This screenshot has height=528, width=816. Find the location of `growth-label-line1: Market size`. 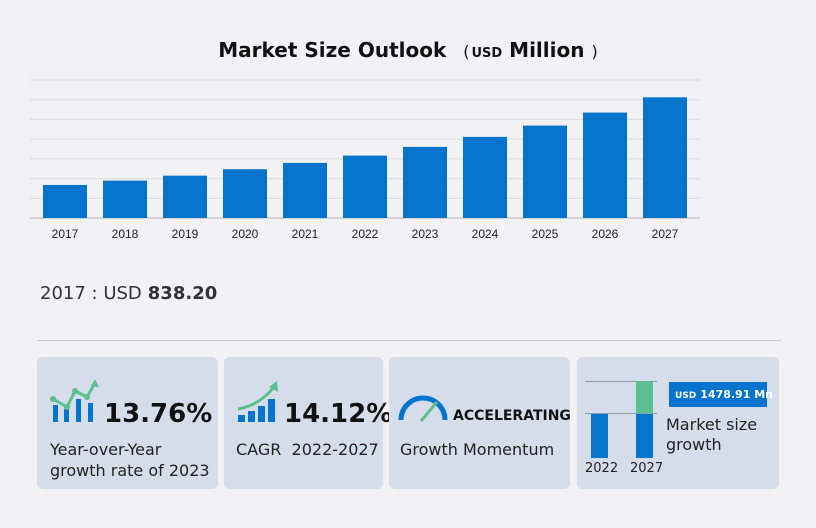

growth-label-line1: Market size is located at coordinates (712, 424).